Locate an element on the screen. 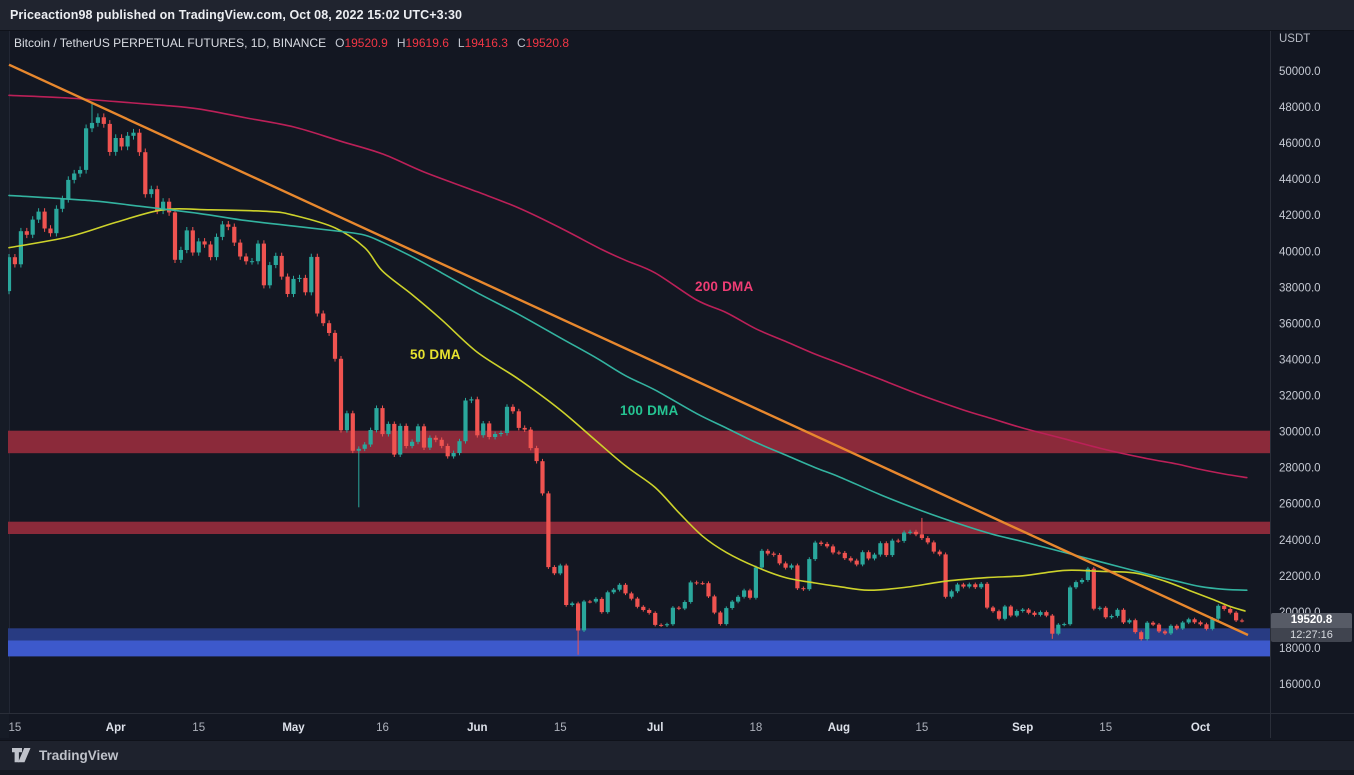 This screenshot has width=1354, height=775. price-tick-label: 46000.0 is located at coordinates (1300, 144).